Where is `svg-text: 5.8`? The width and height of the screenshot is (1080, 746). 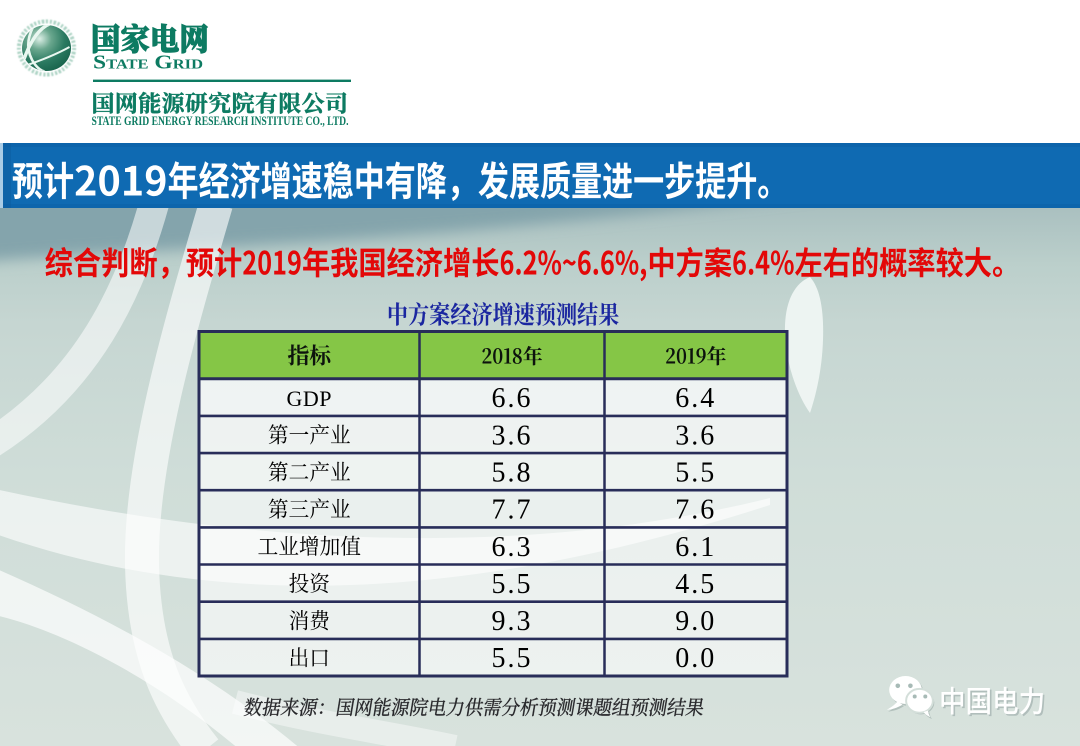 svg-text: 5.8 is located at coordinates (512, 473).